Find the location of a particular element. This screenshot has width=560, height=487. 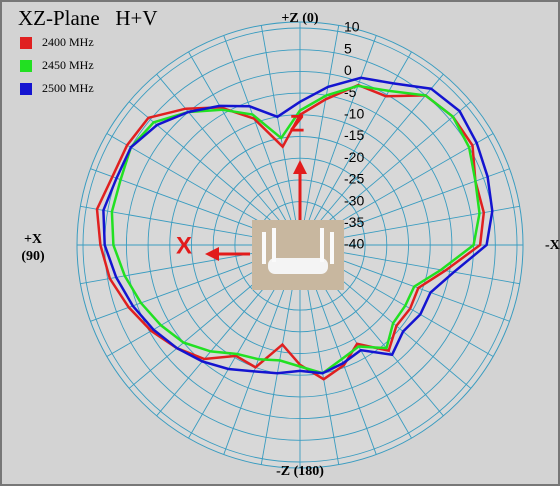

annotation: Z is located at coordinates (297, 123).